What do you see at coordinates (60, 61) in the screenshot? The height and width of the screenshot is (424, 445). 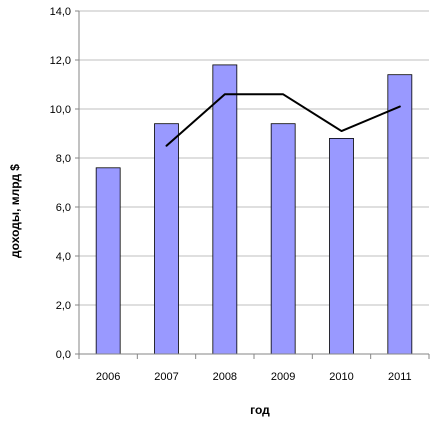 I see `y-tick-label: 12,0` at bounding box center [60, 61].